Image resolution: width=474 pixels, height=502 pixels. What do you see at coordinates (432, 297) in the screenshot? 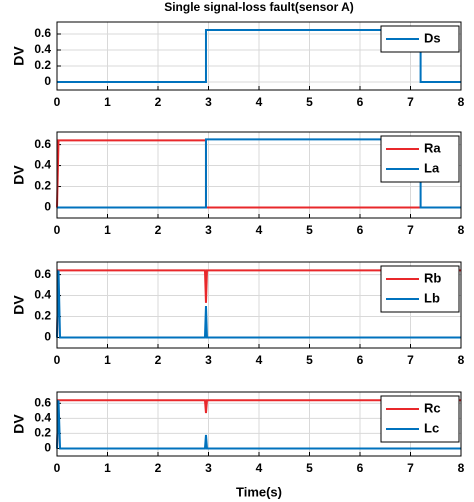
I see `legend-label: Lb` at bounding box center [432, 297].